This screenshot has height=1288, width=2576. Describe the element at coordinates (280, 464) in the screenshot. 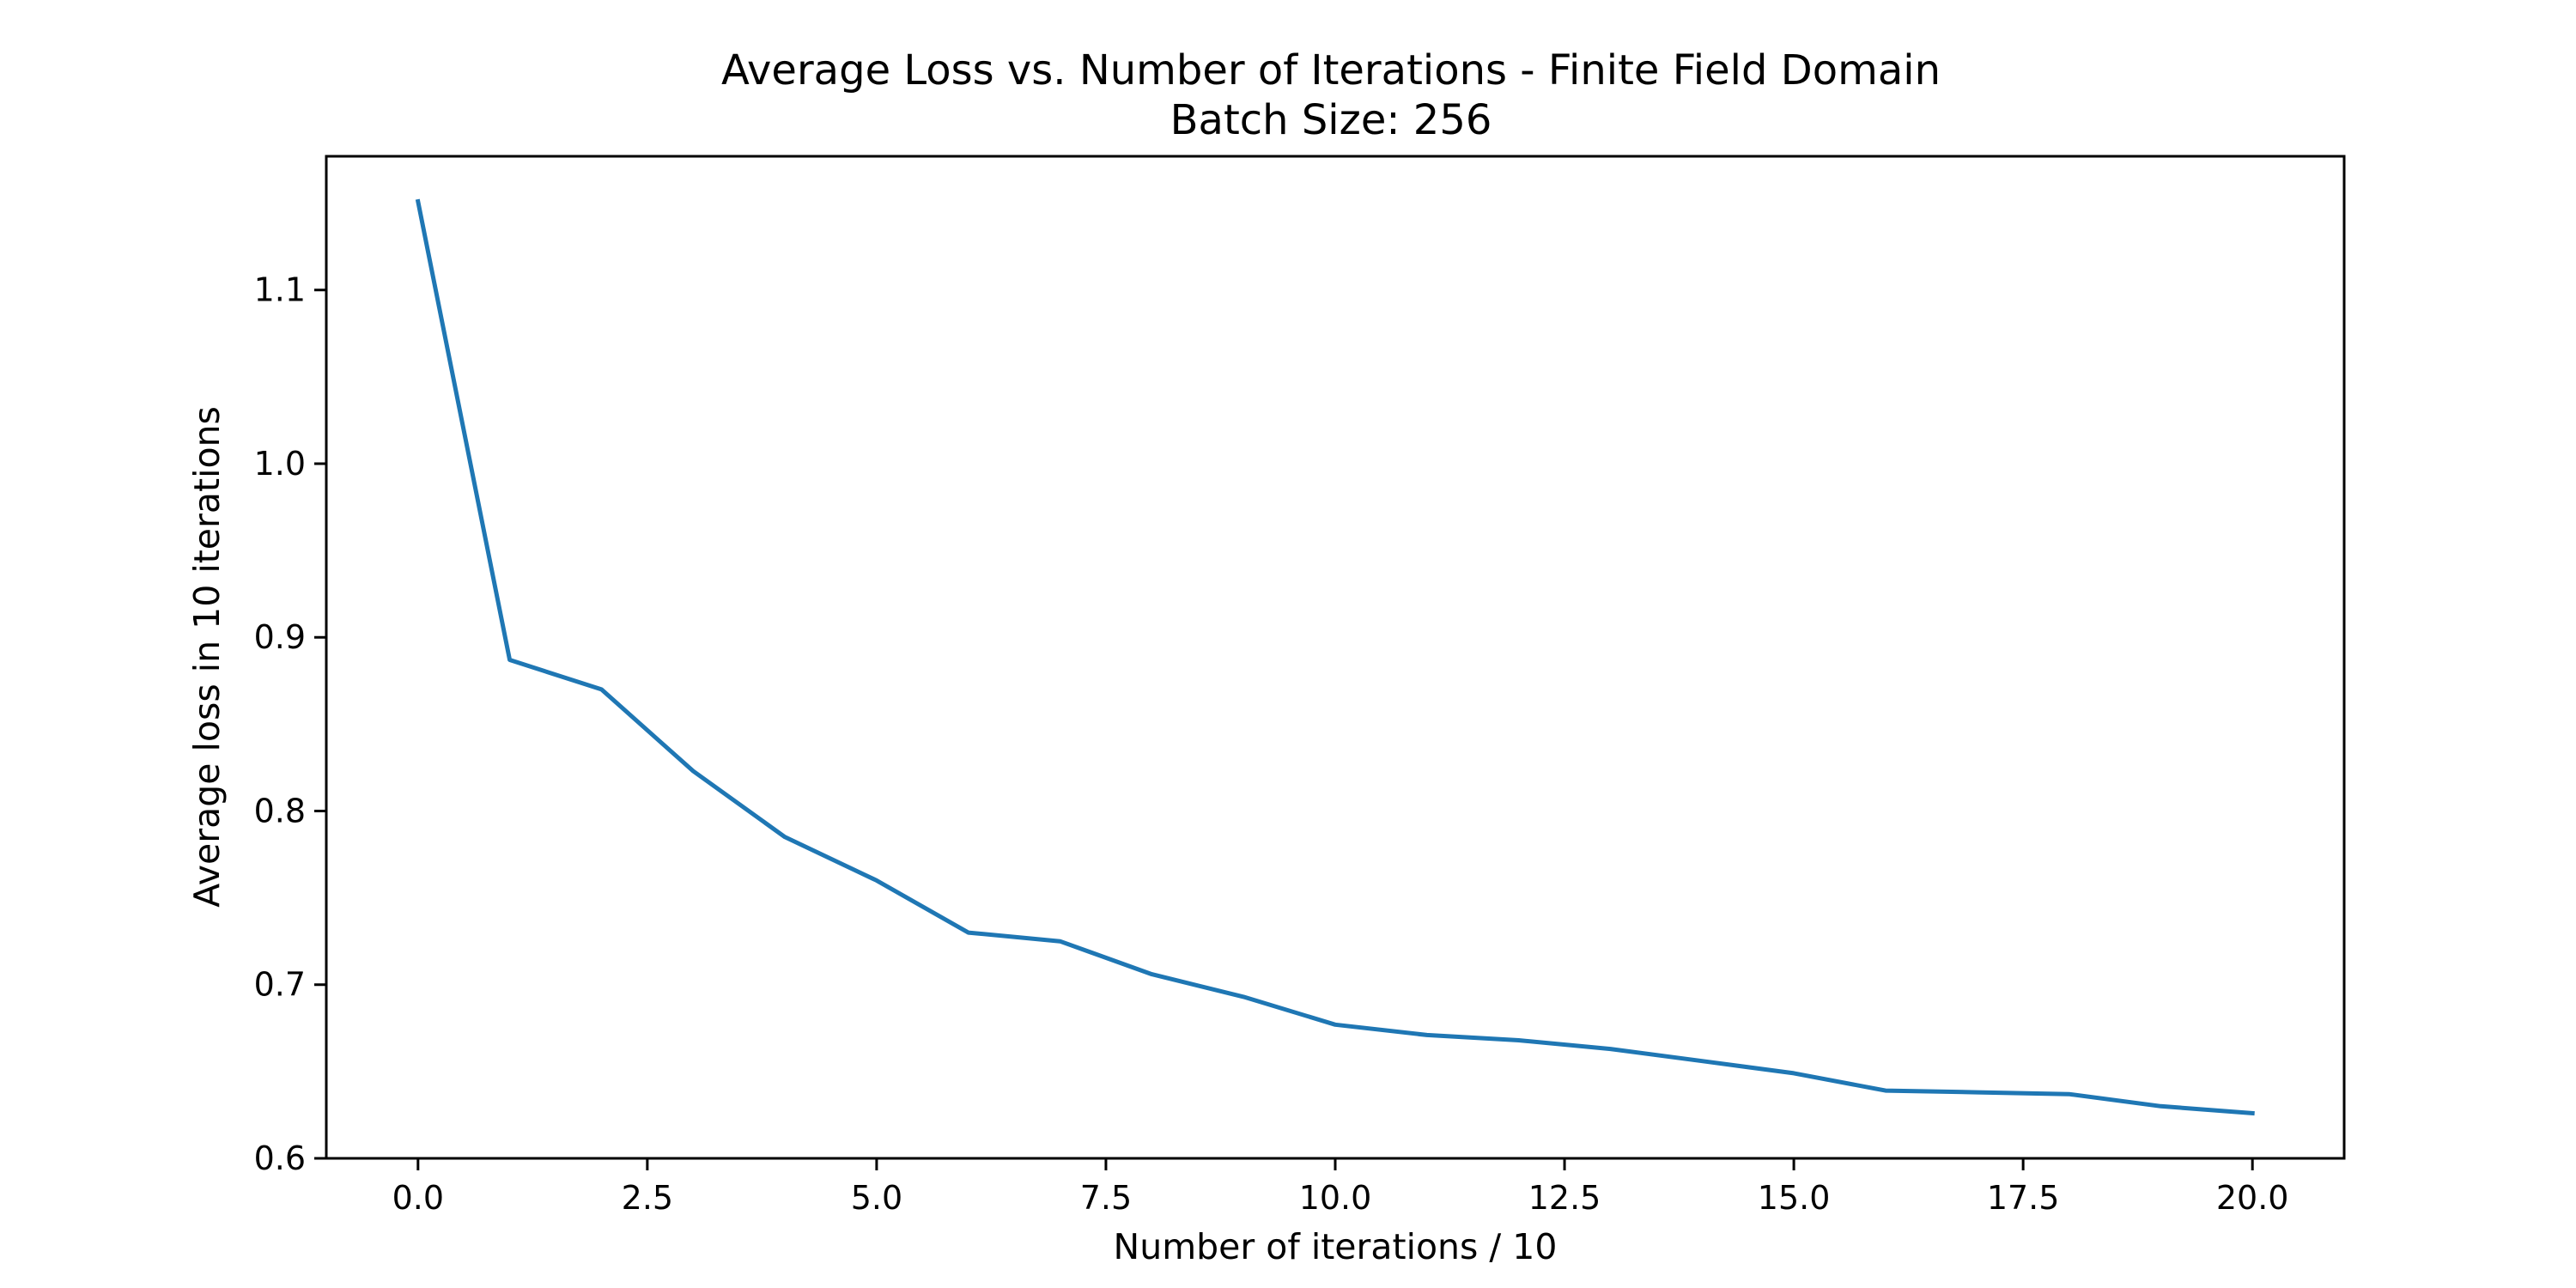

I see `y-tick-label: 1.0` at that location.